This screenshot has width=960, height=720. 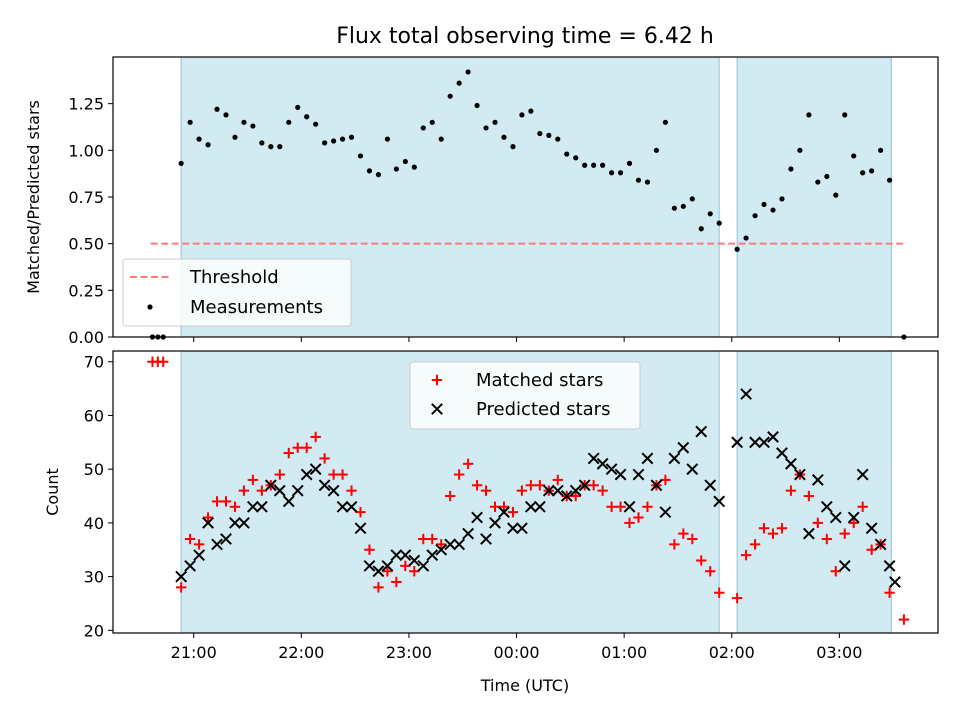 What do you see at coordinates (539, 380) in the screenshot?
I see `legend-label: Matched stars` at bounding box center [539, 380].